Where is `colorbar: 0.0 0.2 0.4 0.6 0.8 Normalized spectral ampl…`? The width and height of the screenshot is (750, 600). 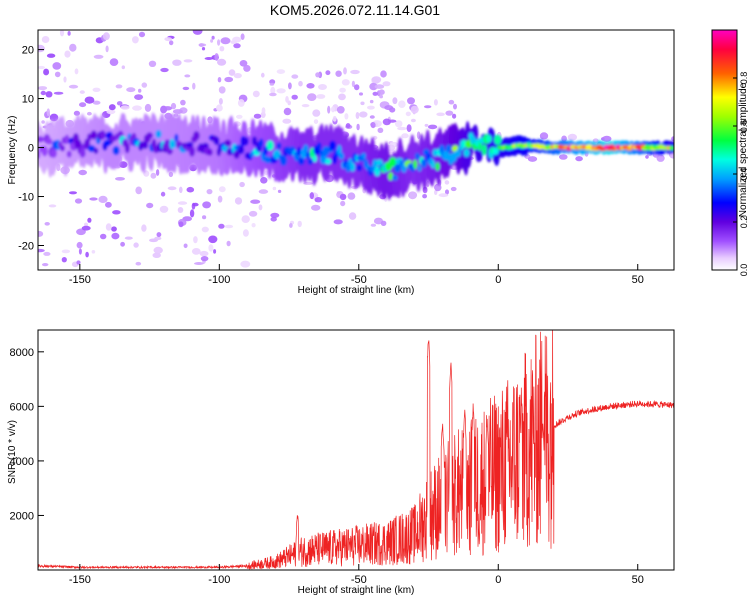 colorbar: 0.0 0.2 0.4 0.6 0.8 Normalized spectral ampl… is located at coordinates (730, 152).